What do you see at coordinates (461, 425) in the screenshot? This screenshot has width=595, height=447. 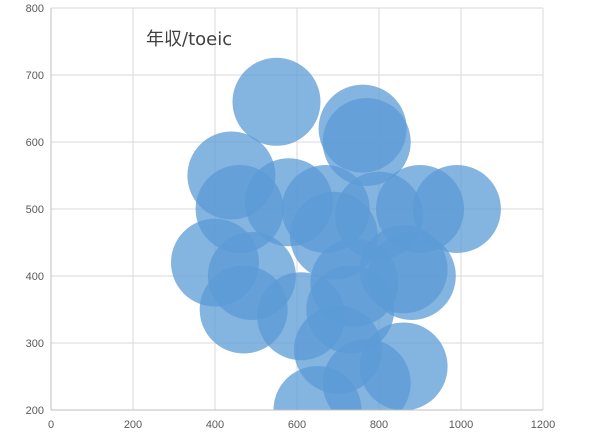 I see `x-tick-label: 1000` at bounding box center [461, 425].